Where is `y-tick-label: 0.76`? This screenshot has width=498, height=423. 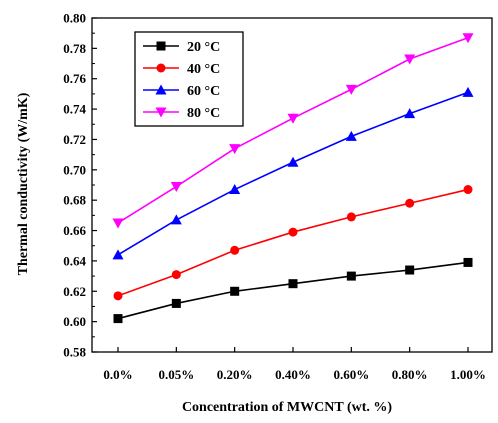
y-tick-label: 0.76 is located at coordinates (74, 78).